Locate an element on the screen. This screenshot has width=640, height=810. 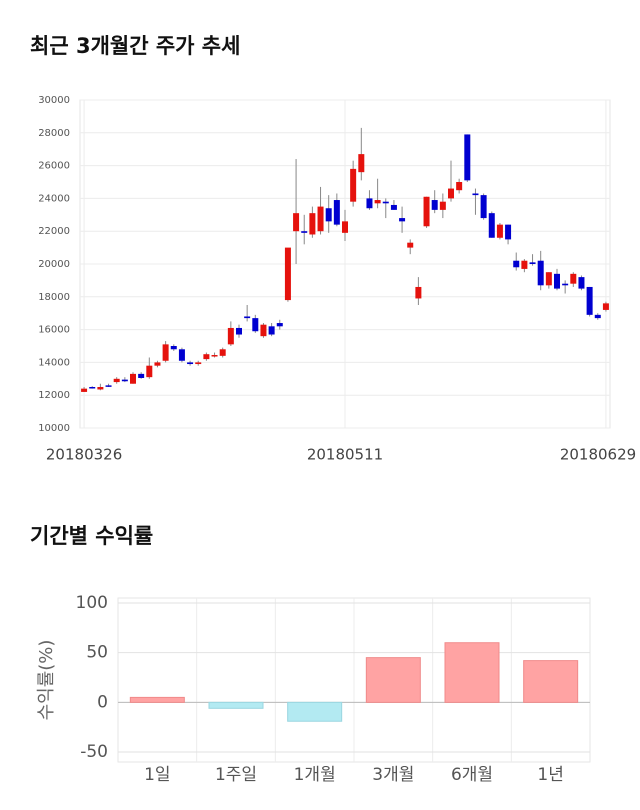
y-tick-label: 26000 is located at coordinates (54, 166).